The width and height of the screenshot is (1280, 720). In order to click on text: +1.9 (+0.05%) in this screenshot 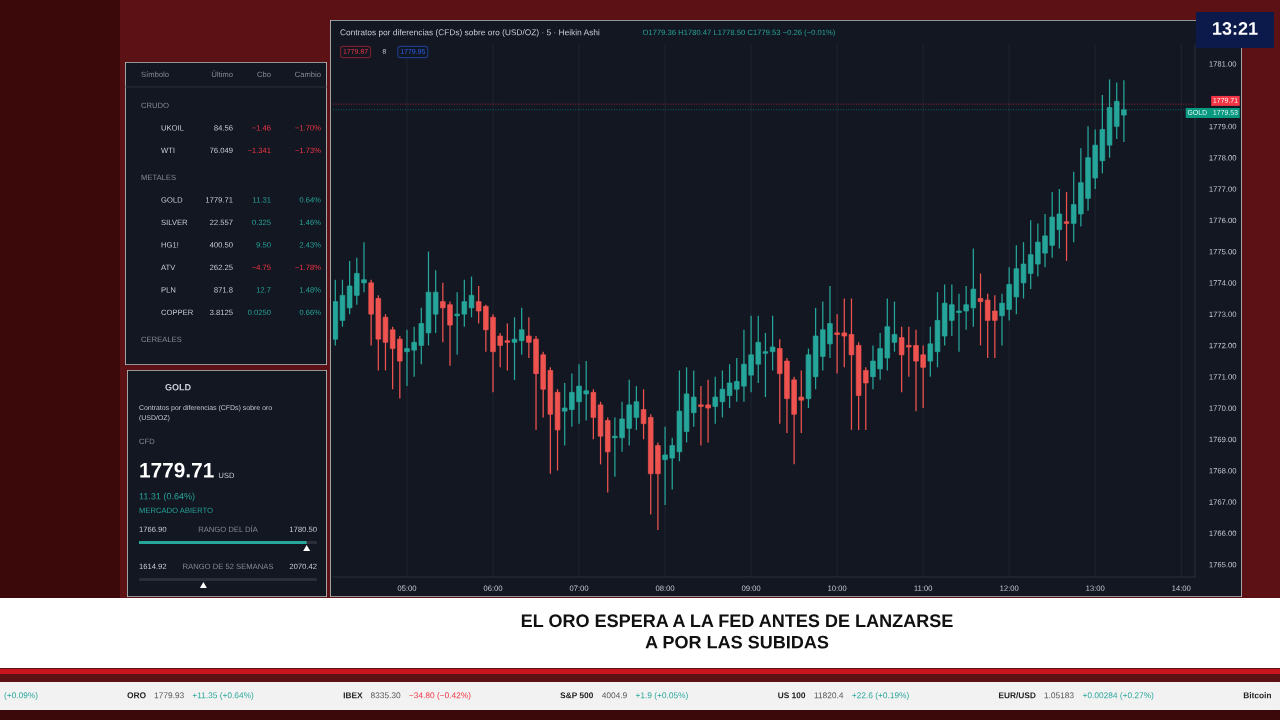, I will do `click(661, 696)`.